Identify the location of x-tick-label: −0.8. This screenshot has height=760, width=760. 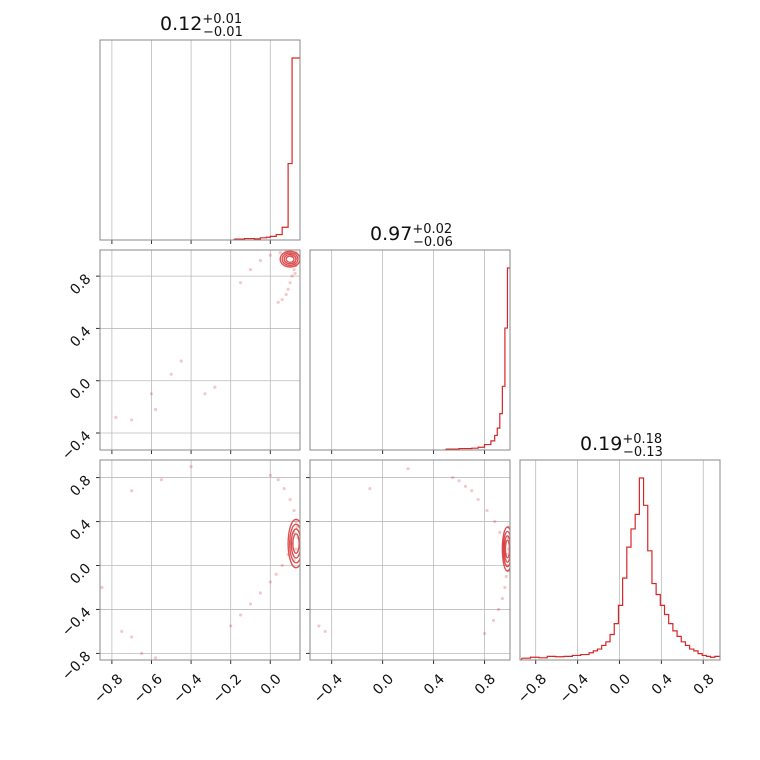
(108, 688).